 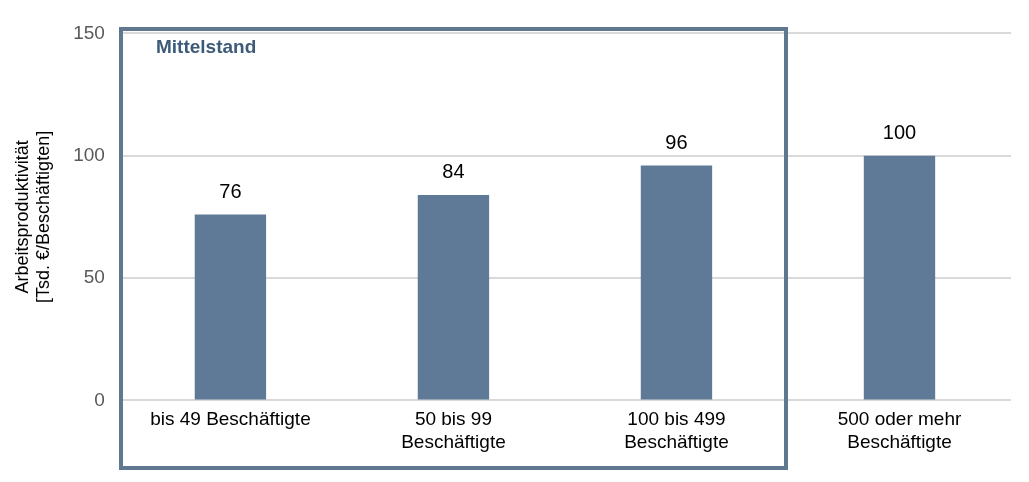 I want to click on x-tick-label: 500 oder mehr Beschäftigte, so click(x=899, y=430).